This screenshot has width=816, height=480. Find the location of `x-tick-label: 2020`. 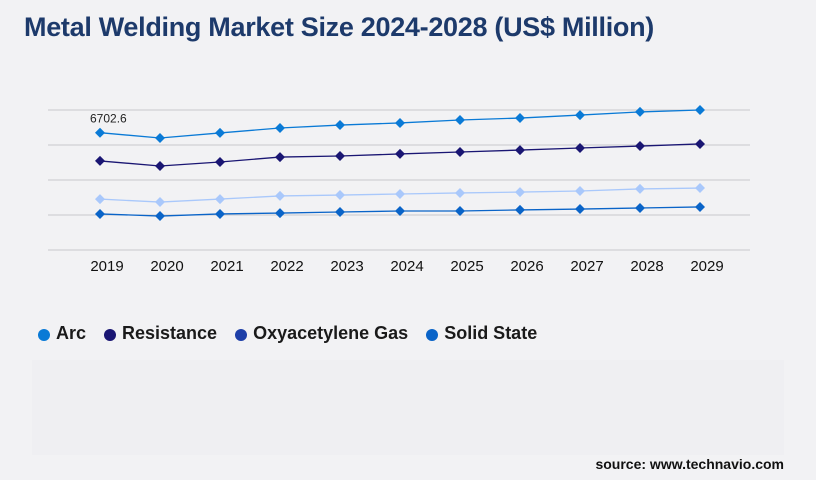

x-tick-label: 2020 is located at coordinates (166, 266).